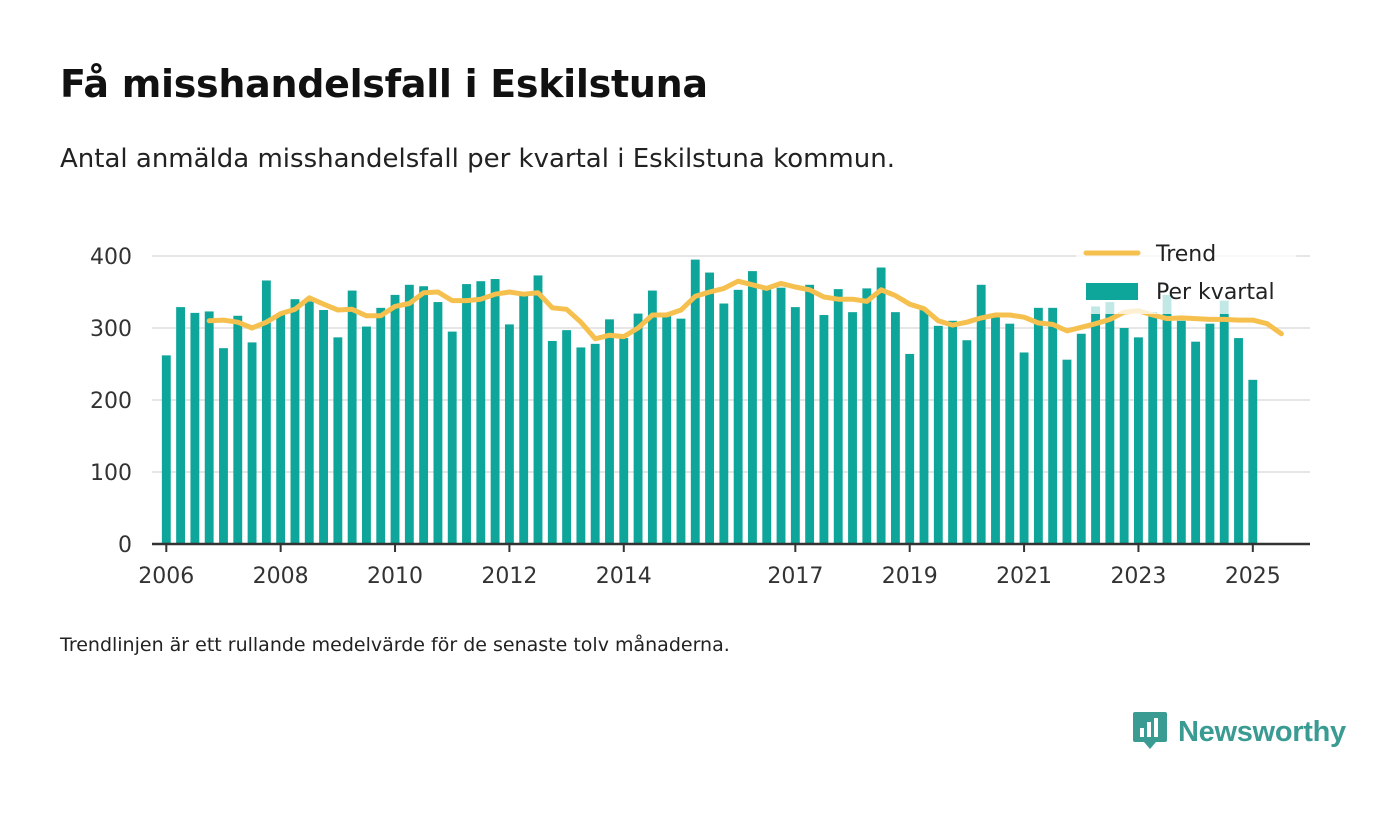  Describe the element at coordinates (384, 84) in the screenshot. I see `chart-title: Få misshandelsfall i Eskilstuna` at that location.